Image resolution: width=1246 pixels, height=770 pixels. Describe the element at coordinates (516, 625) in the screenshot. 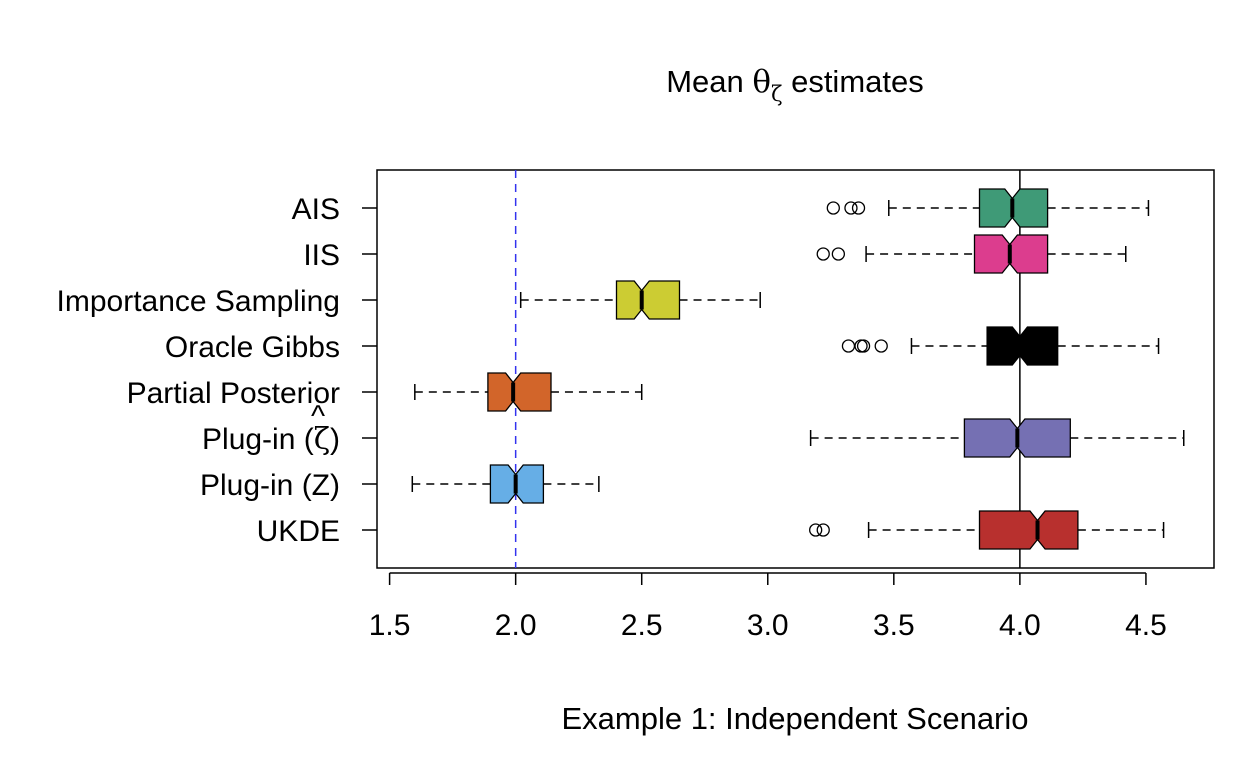

I see `x-tick-label: 2.0` at that location.